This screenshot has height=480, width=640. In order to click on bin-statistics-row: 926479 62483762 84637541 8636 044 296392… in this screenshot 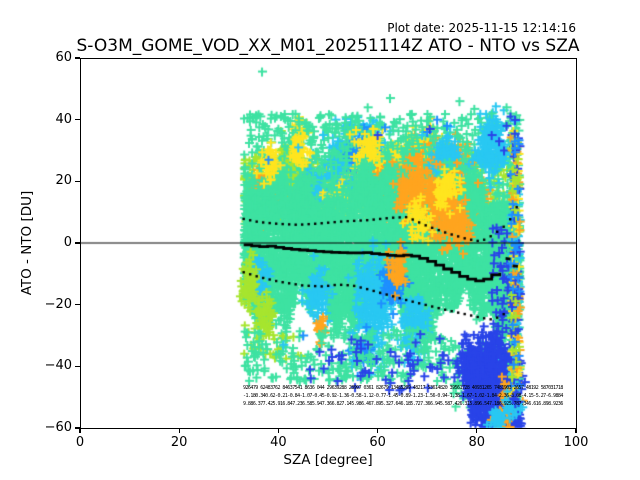, I will do `click(403, 388)`.